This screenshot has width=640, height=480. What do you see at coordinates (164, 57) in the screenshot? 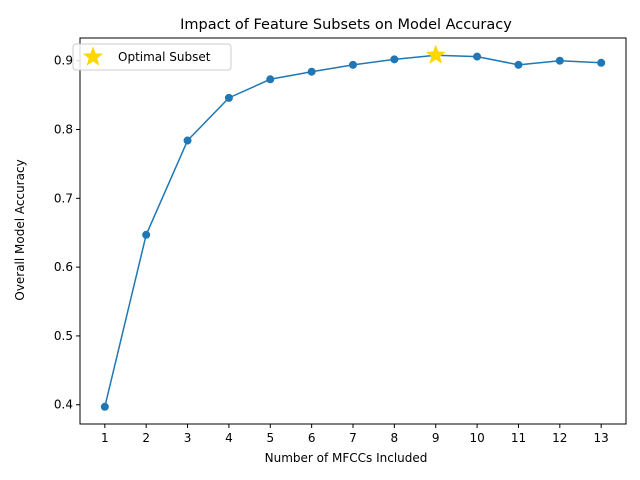
I see `legend-entry-optimal-subset: Optimal Subset` at bounding box center [164, 57].